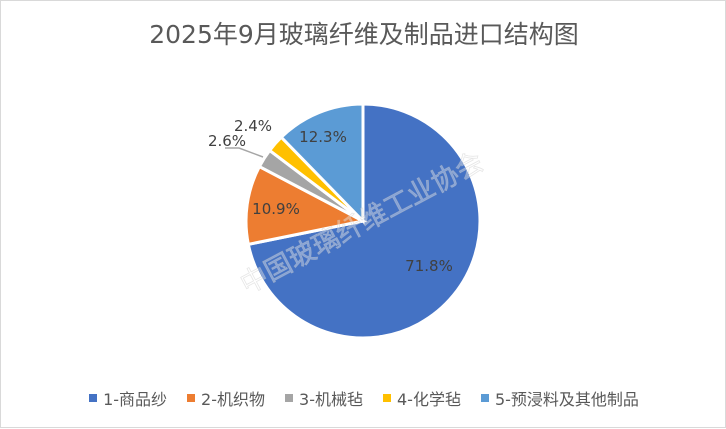 The image size is (726, 429). I want to click on legend-item-4: 4-化学毡, so click(421, 398).